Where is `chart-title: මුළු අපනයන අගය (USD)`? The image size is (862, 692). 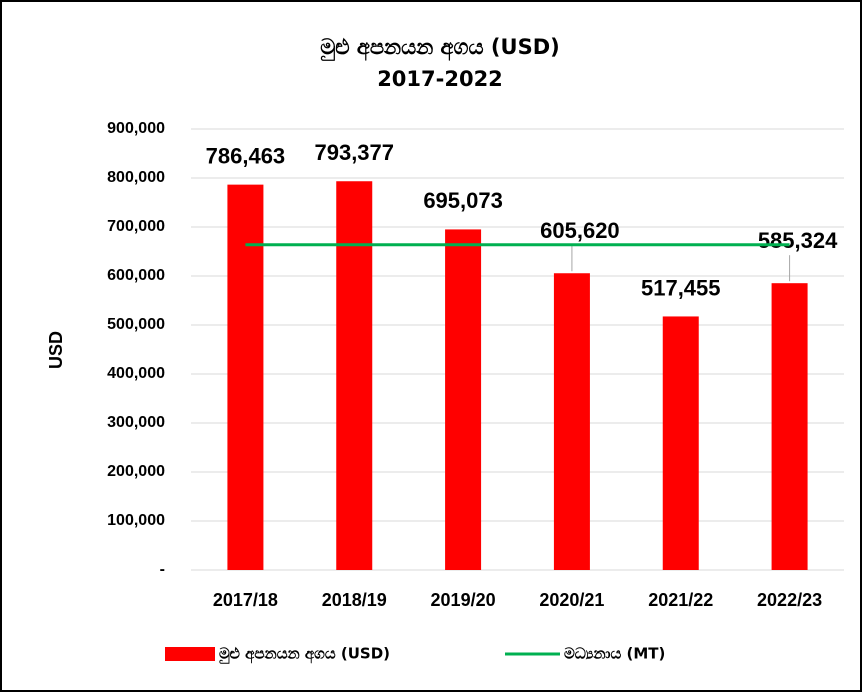
chart-title: මුළු අපනයන අගය (USD) is located at coordinates (439, 48).